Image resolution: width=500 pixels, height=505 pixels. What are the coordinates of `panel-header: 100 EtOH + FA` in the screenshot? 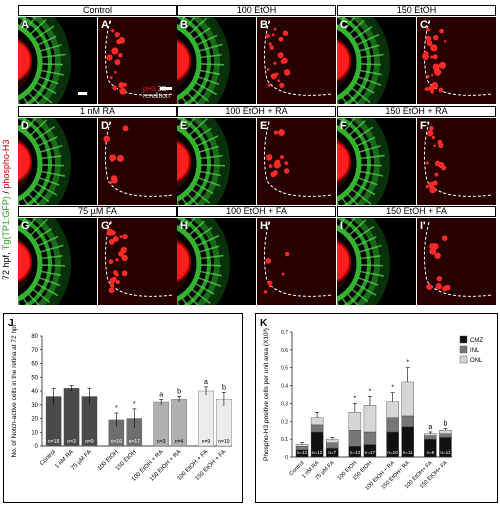 It's located at (256, 211).